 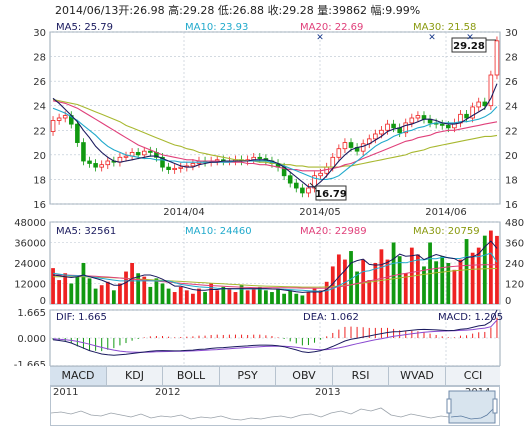 I want to click on x-tick-2014-05: 2014/05, so click(x=320, y=212).